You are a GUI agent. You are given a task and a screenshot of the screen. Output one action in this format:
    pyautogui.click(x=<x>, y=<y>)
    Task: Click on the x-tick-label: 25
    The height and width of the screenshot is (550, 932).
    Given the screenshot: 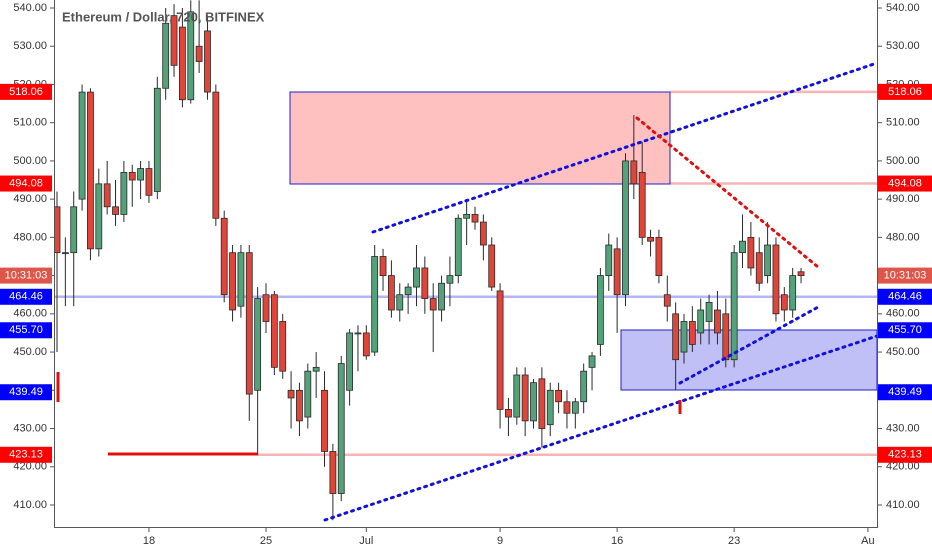 What is the action you would take?
    pyautogui.click(x=266, y=541)
    